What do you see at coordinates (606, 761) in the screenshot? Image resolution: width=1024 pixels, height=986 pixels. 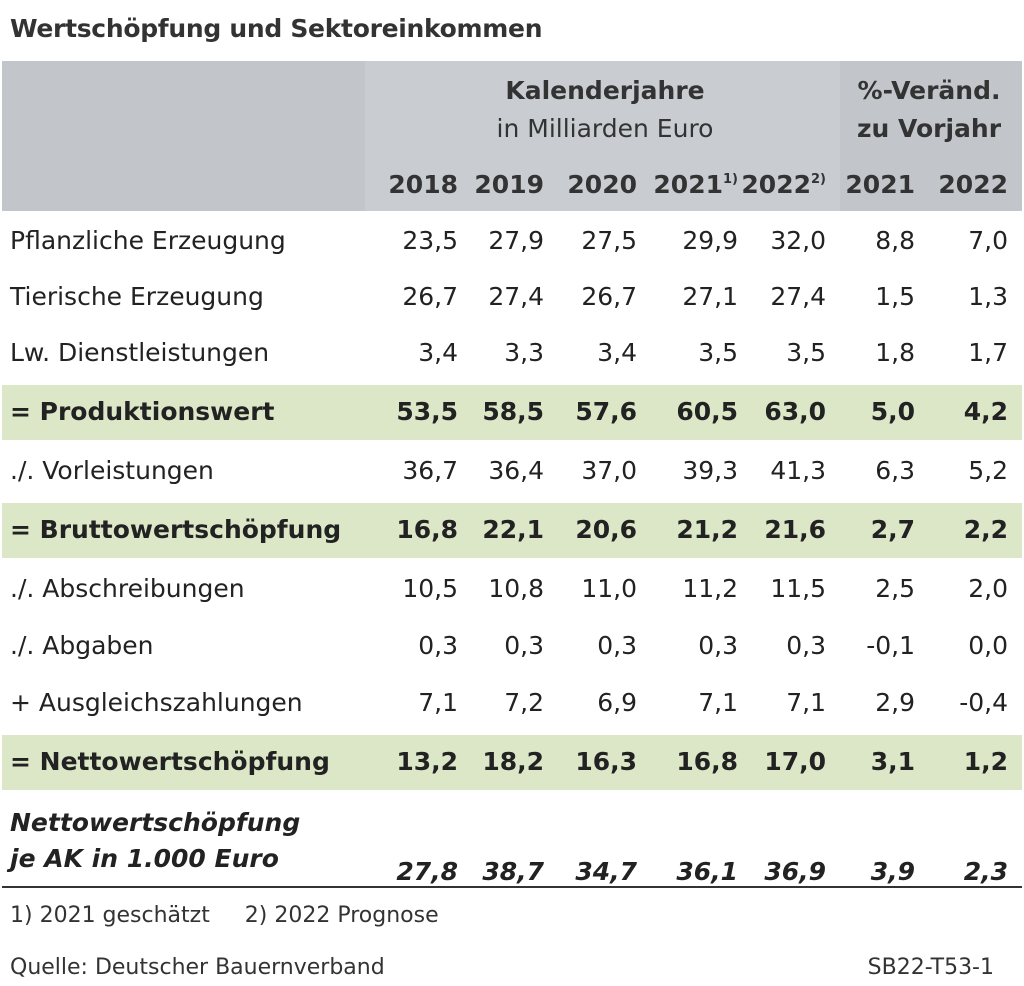 I see `row-value: 16,3` at bounding box center [606, 761].